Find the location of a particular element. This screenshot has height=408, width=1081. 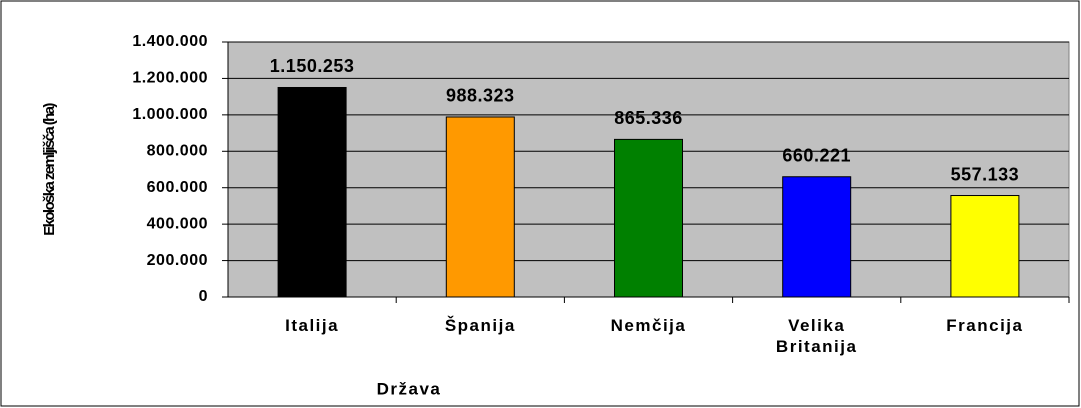

data-label: 557.133 is located at coordinates (985, 174).